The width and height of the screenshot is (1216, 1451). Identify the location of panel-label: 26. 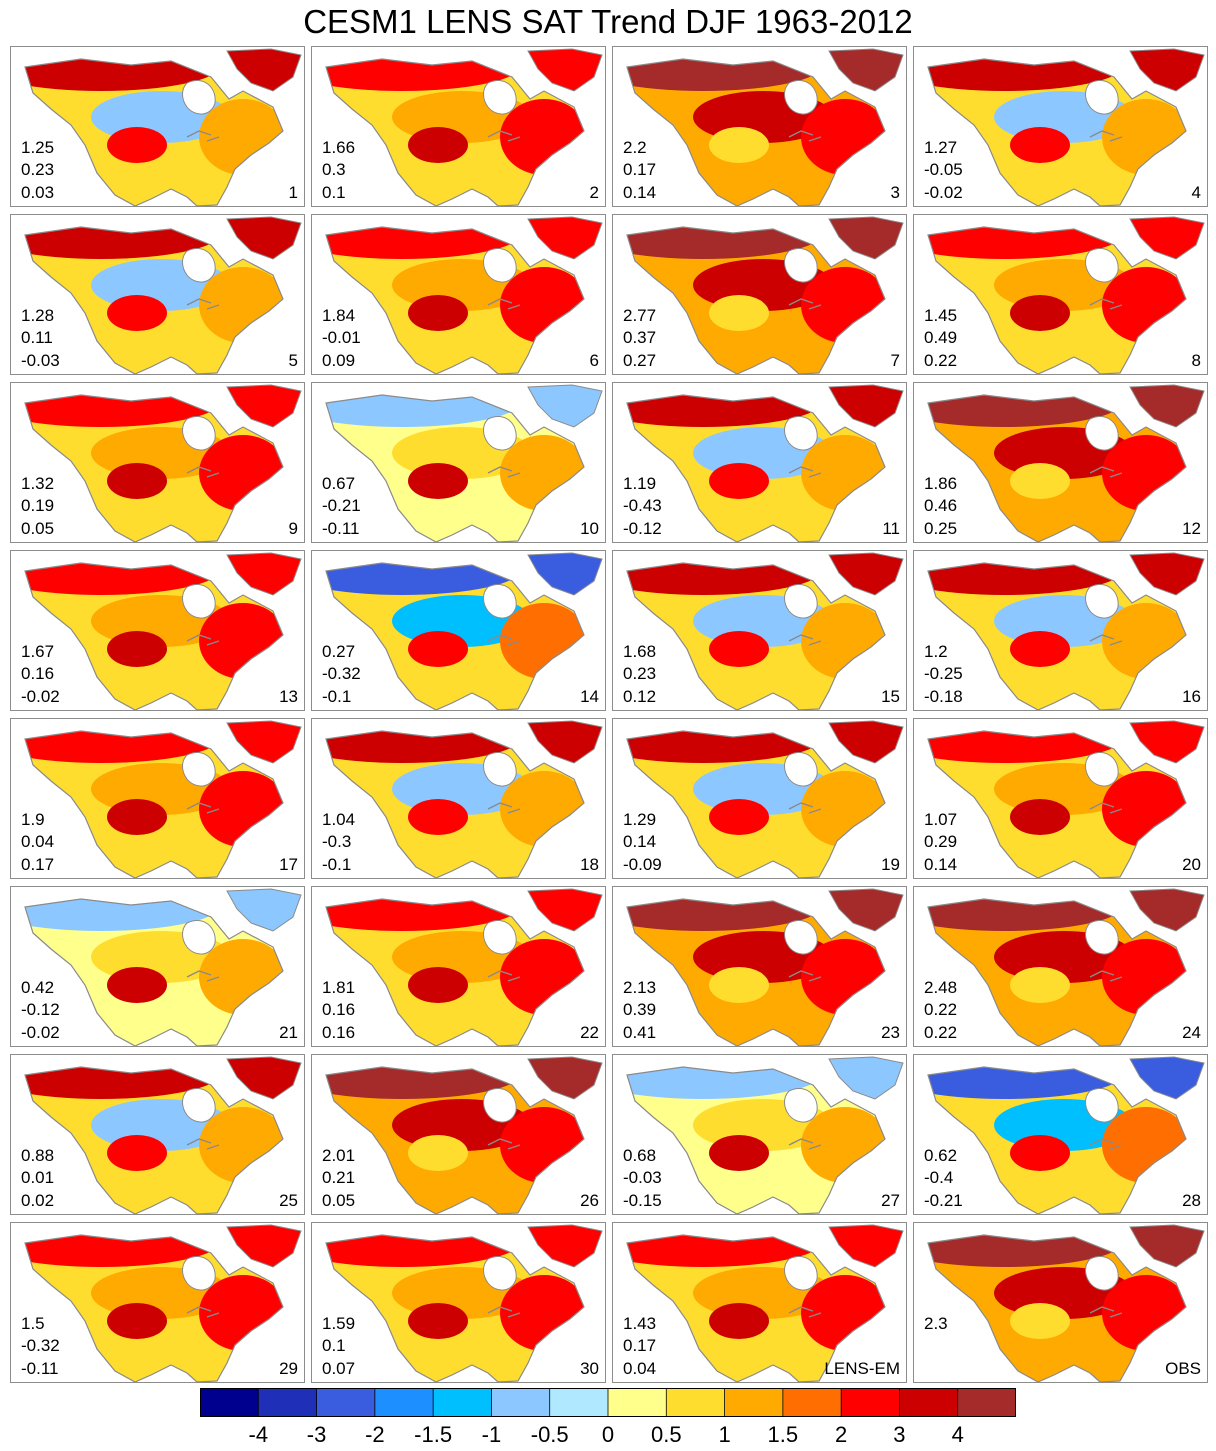
(589, 1200).